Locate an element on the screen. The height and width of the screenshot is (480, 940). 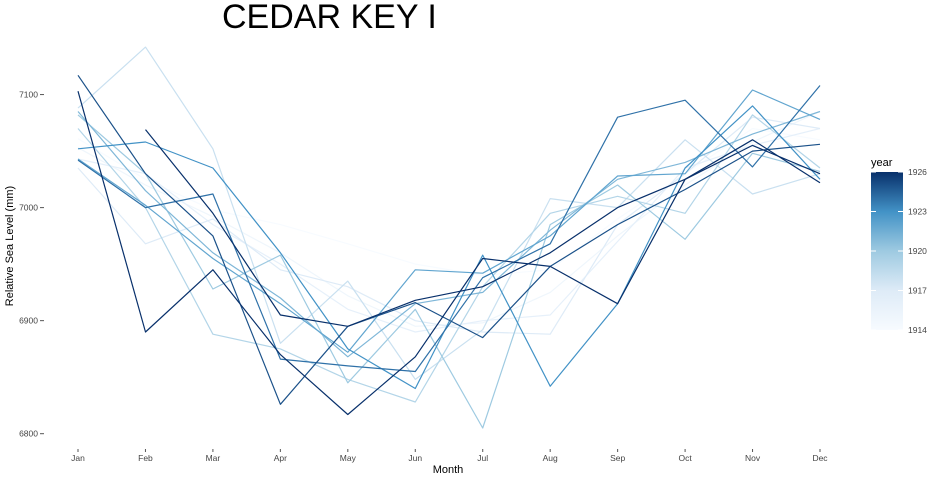
x-axis-label: Month is located at coordinates (448, 470).